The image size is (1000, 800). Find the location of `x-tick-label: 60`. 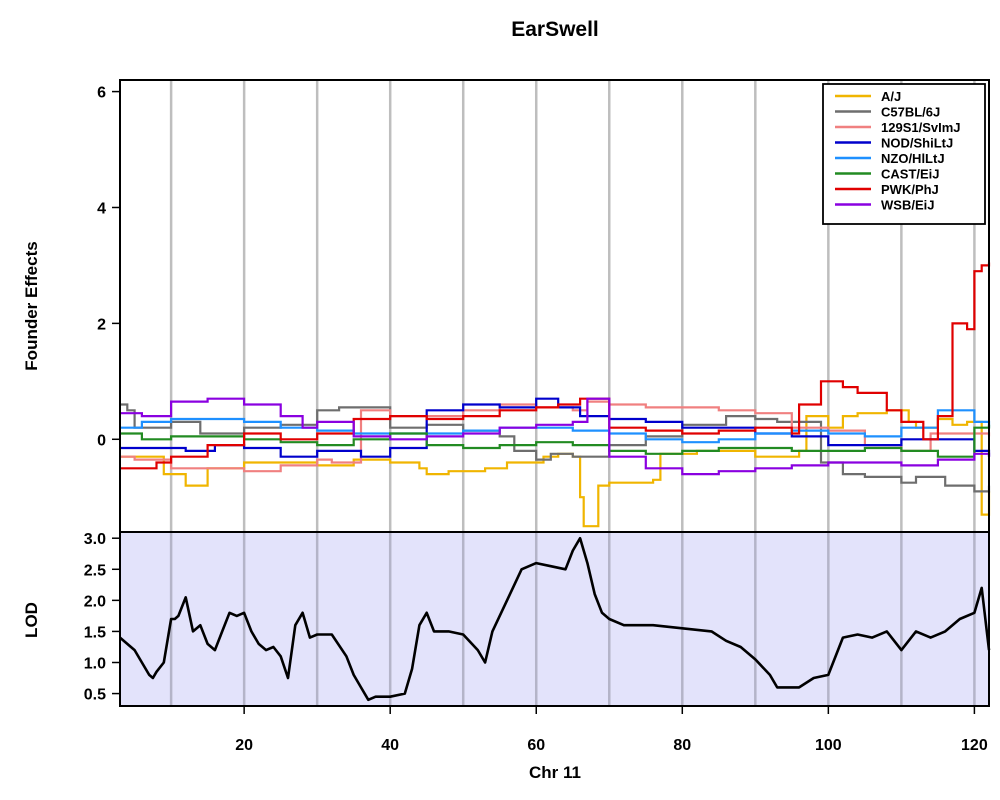

x-tick-label: 60 is located at coordinates (536, 745).